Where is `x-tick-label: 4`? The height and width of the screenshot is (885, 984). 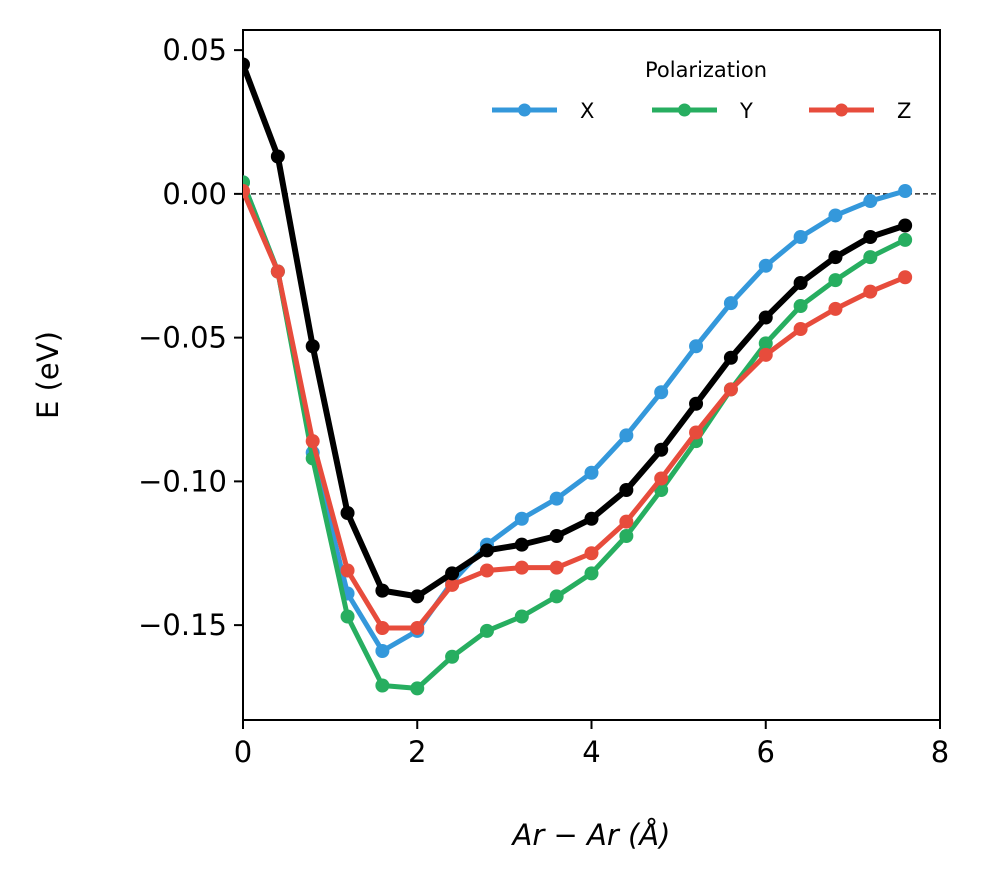
x-tick-label: 4 is located at coordinates (591, 752).